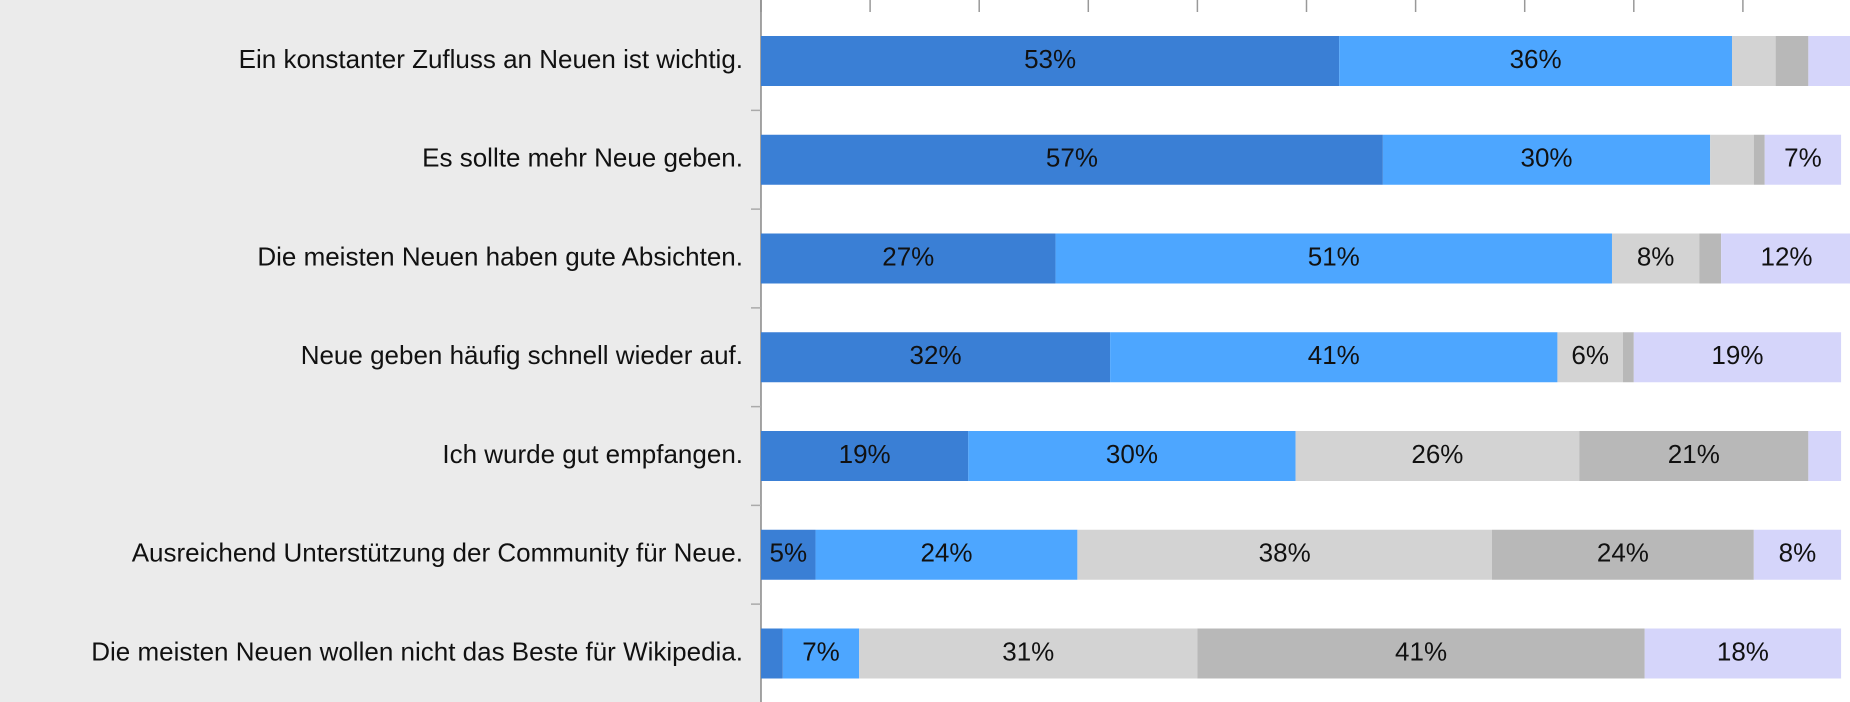 The height and width of the screenshot is (702, 1850). What do you see at coordinates (500, 256) in the screenshot?
I see `category-label: Die meisten Neuen haben gute Absichten.` at bounding box center [500, 256].